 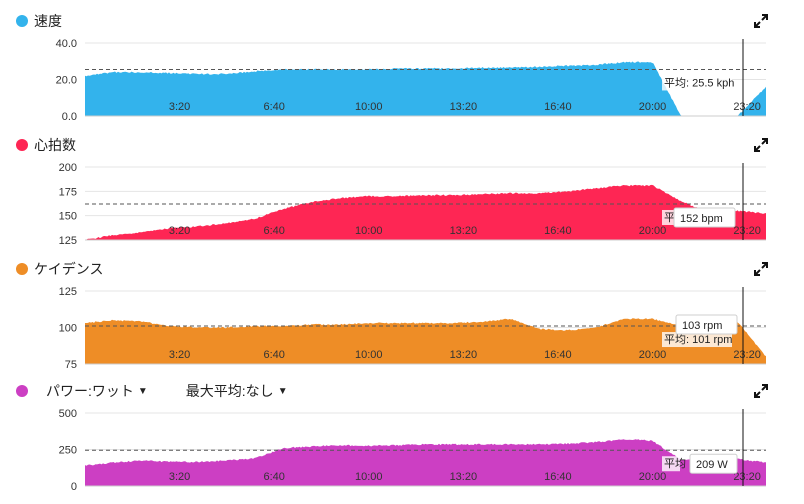 I want to click on max-average-dropdown: 最大平均:なし ▼, so click(x=237, y=391).